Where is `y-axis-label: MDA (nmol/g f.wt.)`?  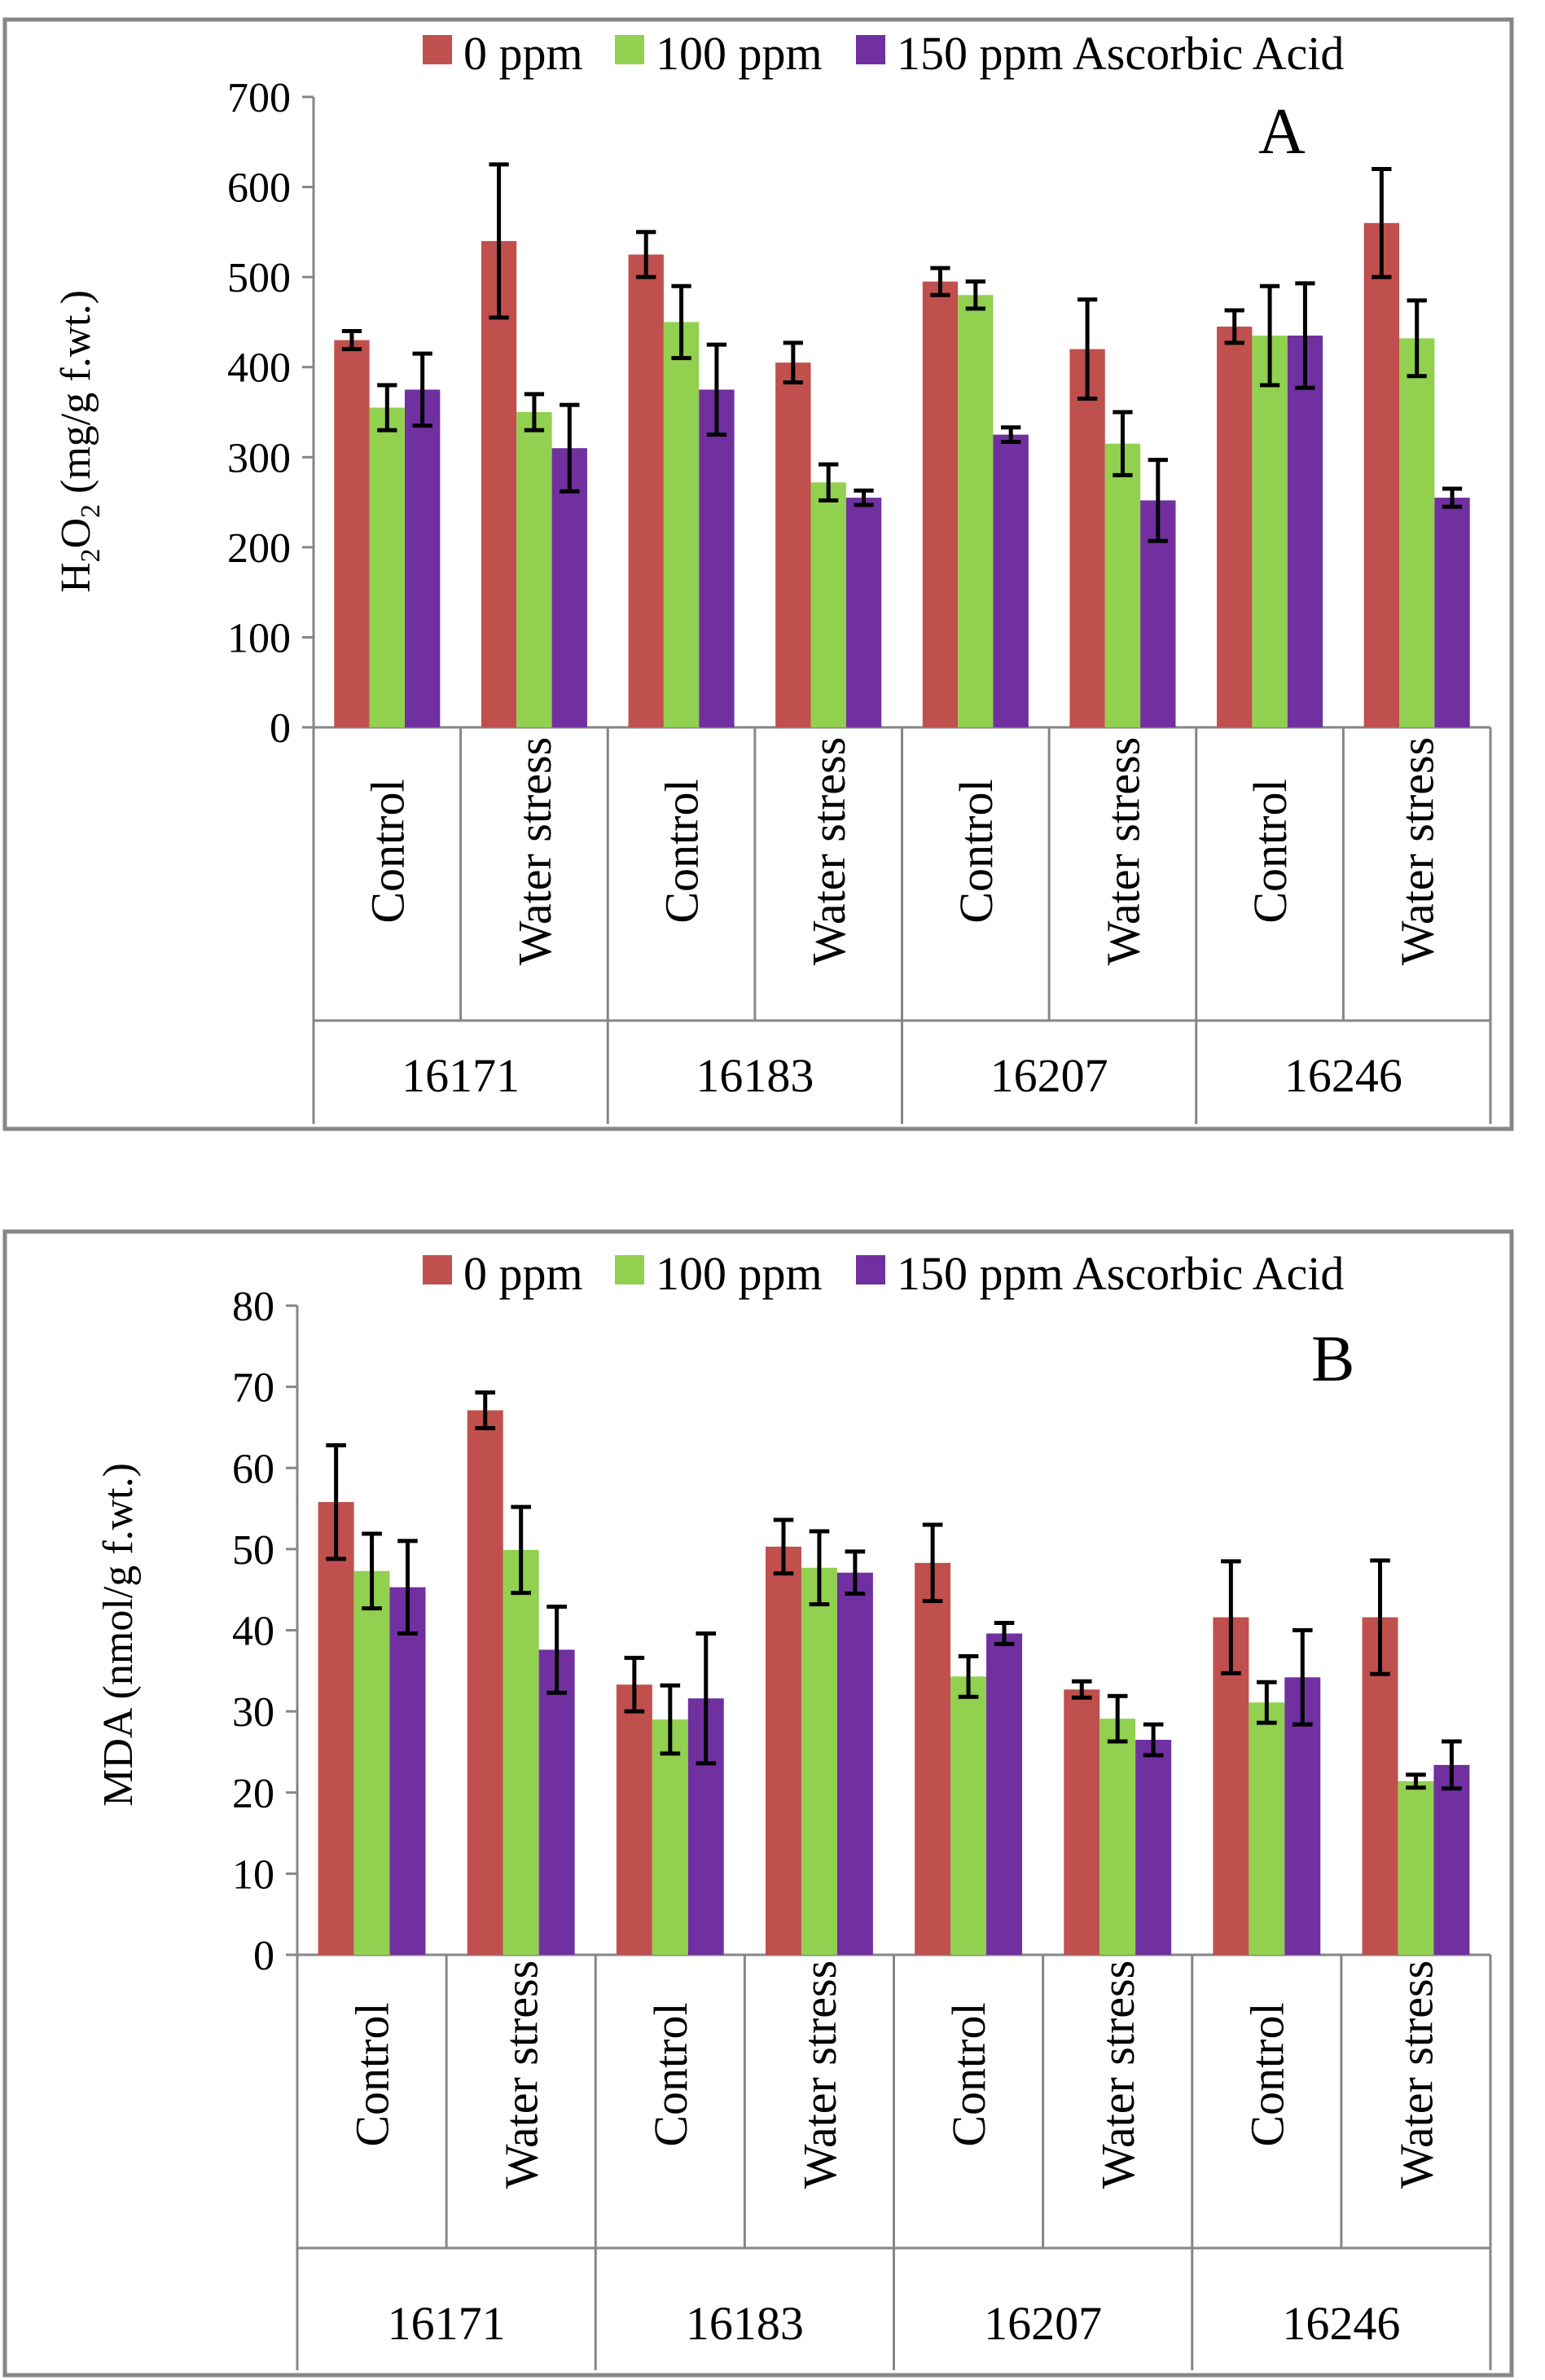 y-axis-label: MDA (nmol/g f.wt.) is located at coordinates (118, 1635).